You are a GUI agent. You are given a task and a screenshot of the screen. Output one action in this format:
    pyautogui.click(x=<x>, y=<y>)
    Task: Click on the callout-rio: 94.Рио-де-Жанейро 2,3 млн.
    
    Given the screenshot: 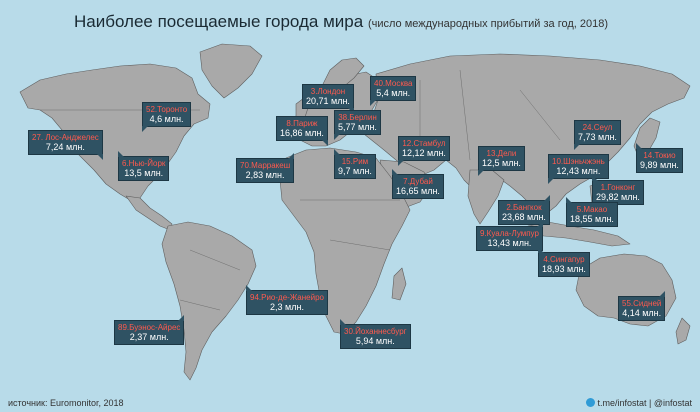 What is the action you would take?
    pyautogui.click(x=287, y=300)
    